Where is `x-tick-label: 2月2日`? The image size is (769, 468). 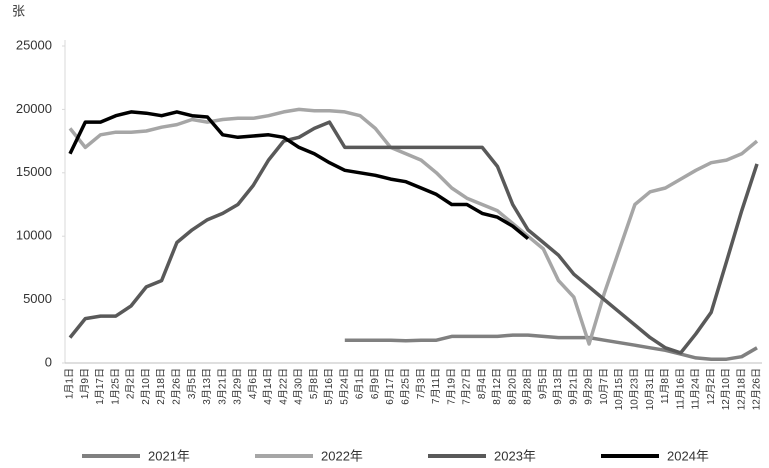
x-tick-label: 2月2日 is located at coordinates (131, 383).